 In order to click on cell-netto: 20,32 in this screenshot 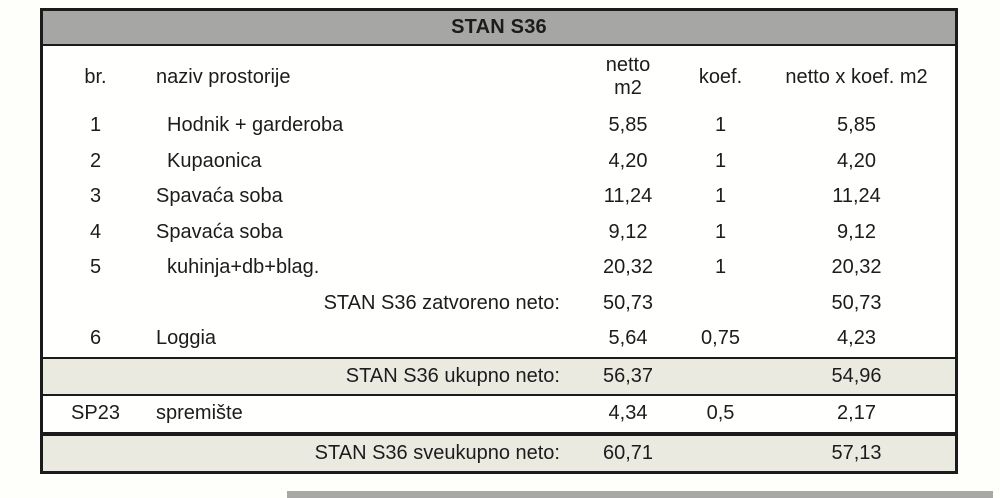, I will do `click(628, 267)`.